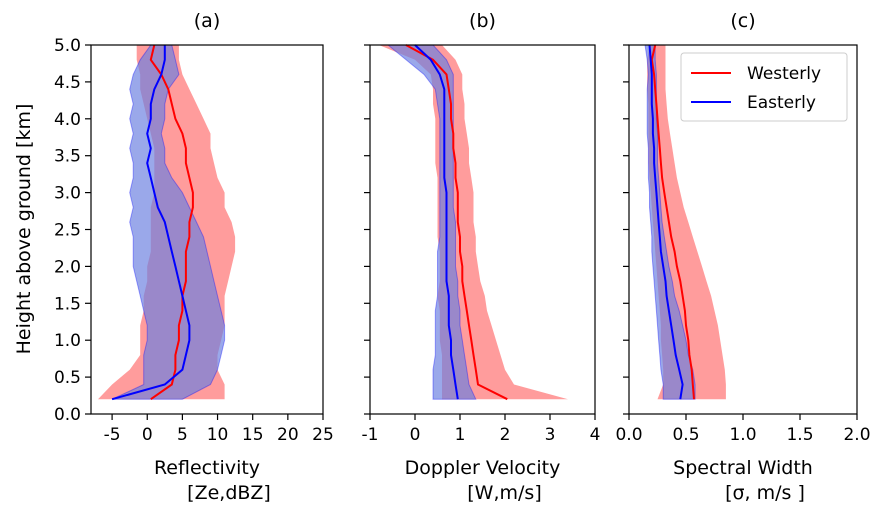 The height and width of the screenshot is (512, 878). I want to click on y-tick-label: 2.0, so click(67, 267).